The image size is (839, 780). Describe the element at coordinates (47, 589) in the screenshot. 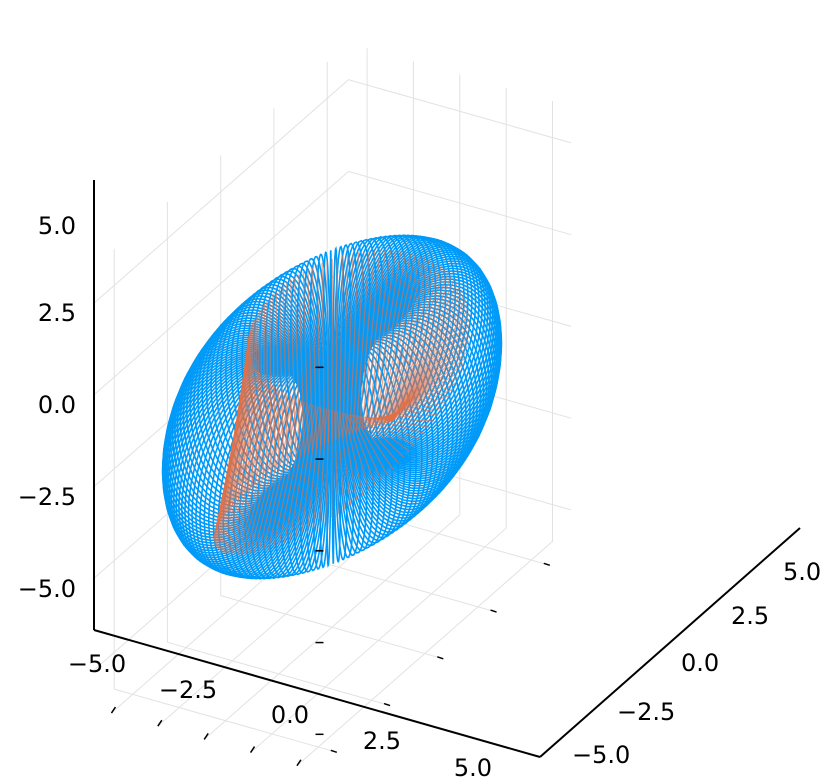

I see `z-tick-label: −5.0` at that location.